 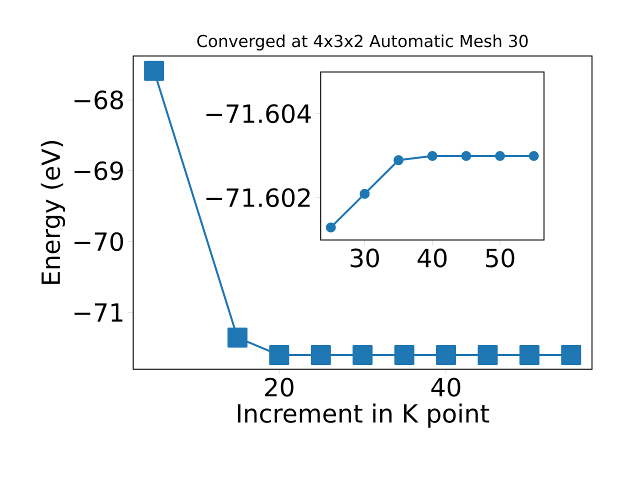 What do you see at coordinates (99, 242) in the screenshot?
I see `y-tick-label: −70` at bounding box center [99, 242].